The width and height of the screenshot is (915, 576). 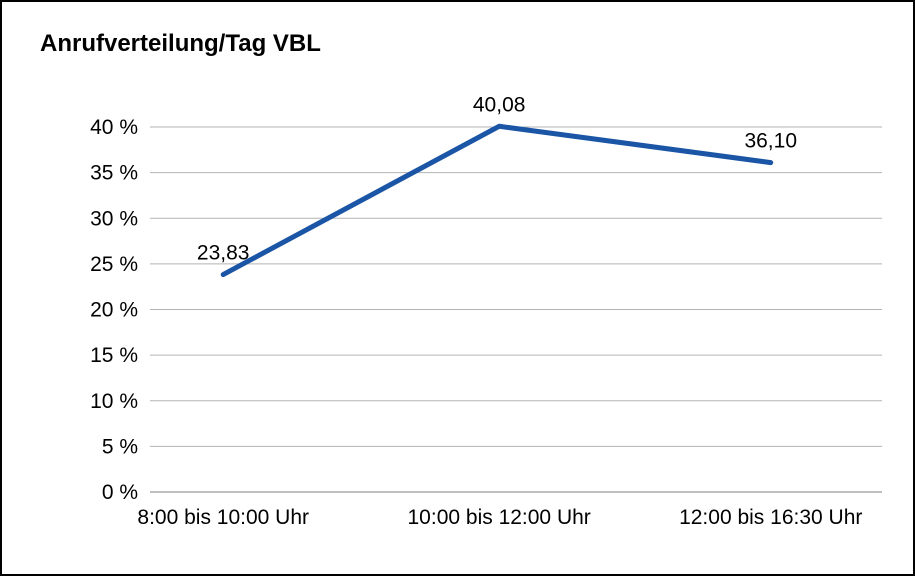 What do you see at coordinates (499, 104) in the screenshot?
I see `point-label: 40,08` at bounding box center [499, 104].